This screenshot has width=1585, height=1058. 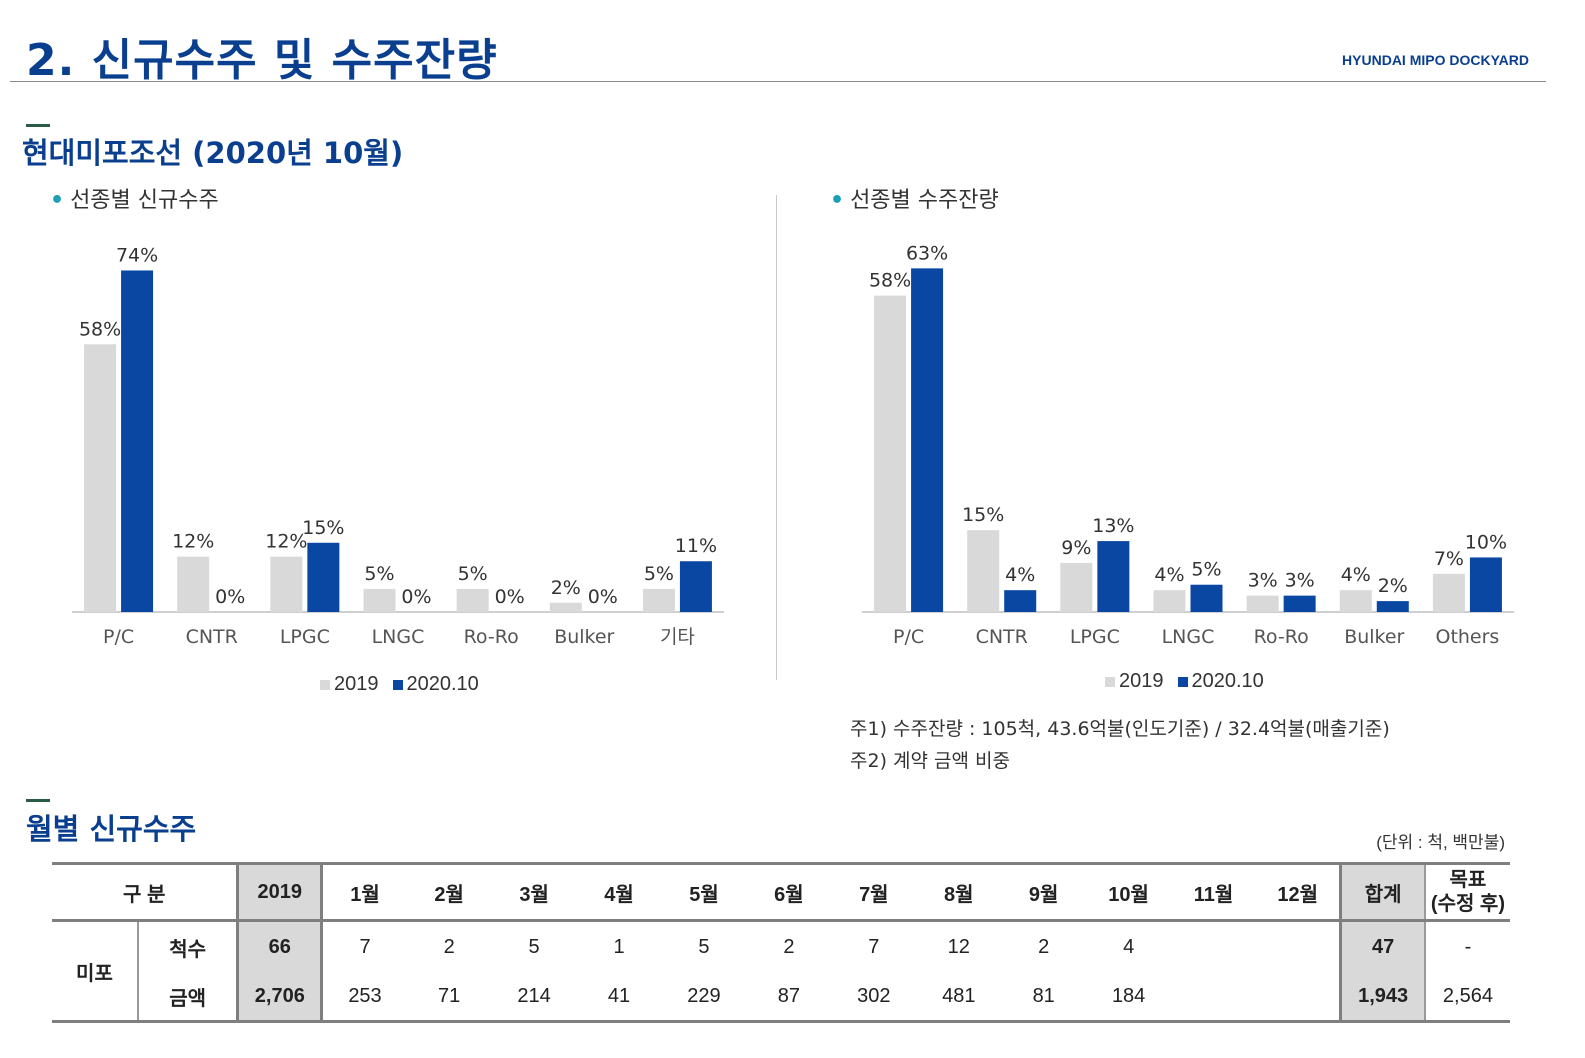 I want to click on header-month-6: 6월, so click(x=789, y=892).